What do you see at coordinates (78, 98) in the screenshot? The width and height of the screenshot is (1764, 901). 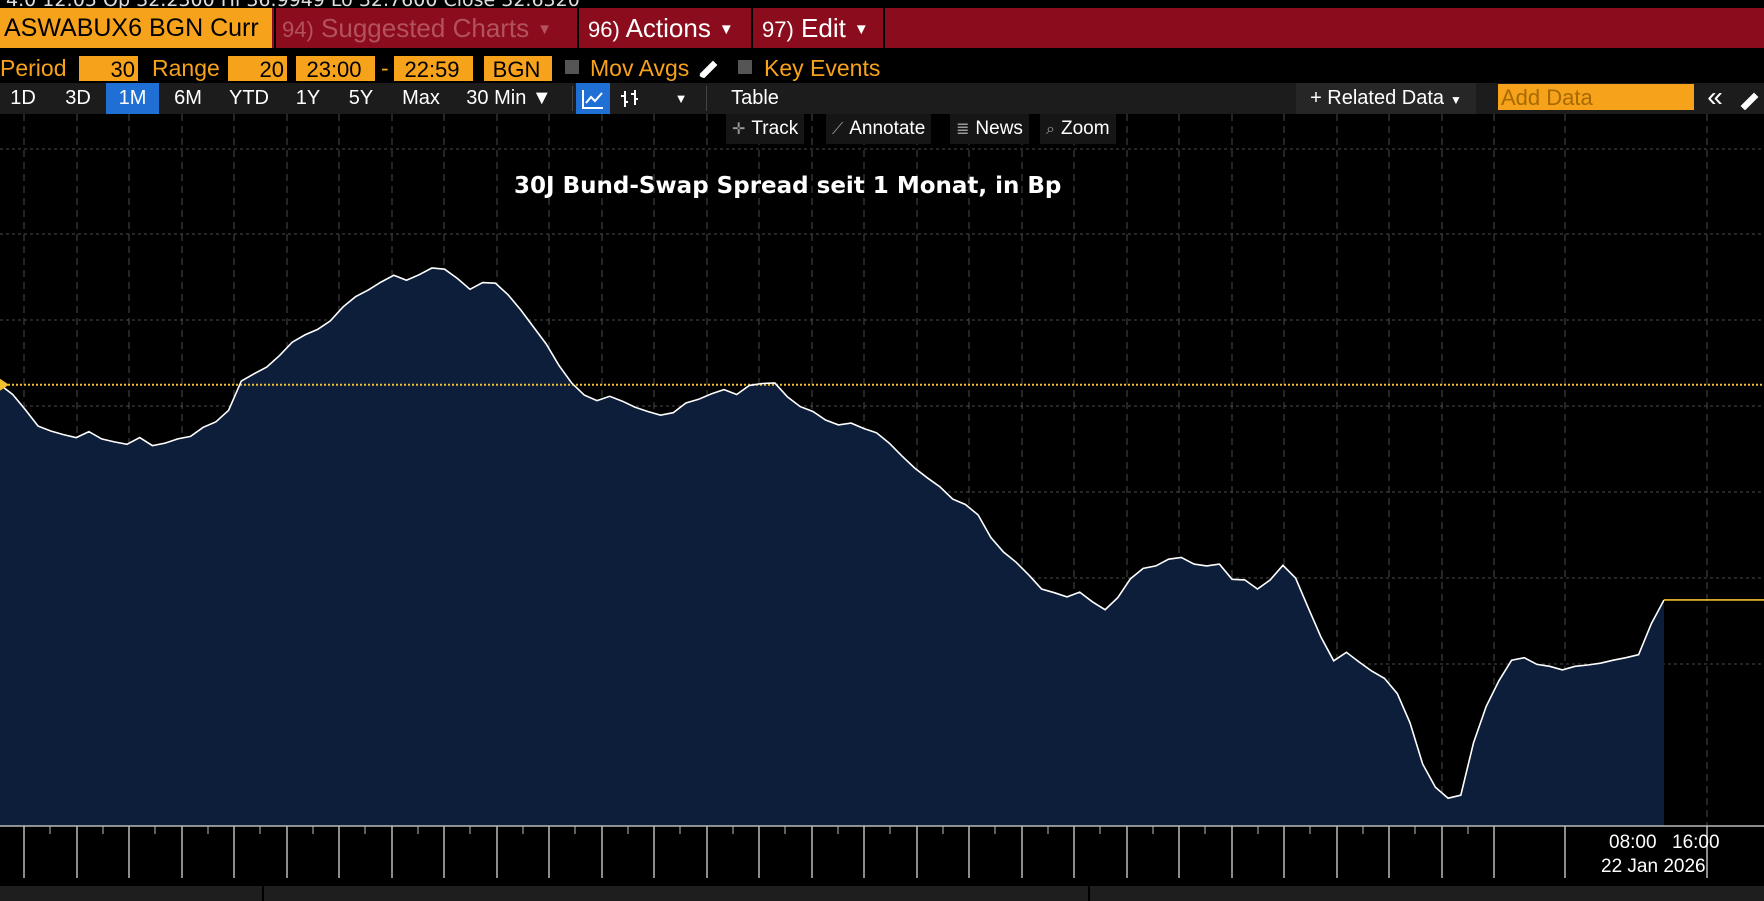 I see `range-3d-button: 3D` at bounding box center [78, 98].